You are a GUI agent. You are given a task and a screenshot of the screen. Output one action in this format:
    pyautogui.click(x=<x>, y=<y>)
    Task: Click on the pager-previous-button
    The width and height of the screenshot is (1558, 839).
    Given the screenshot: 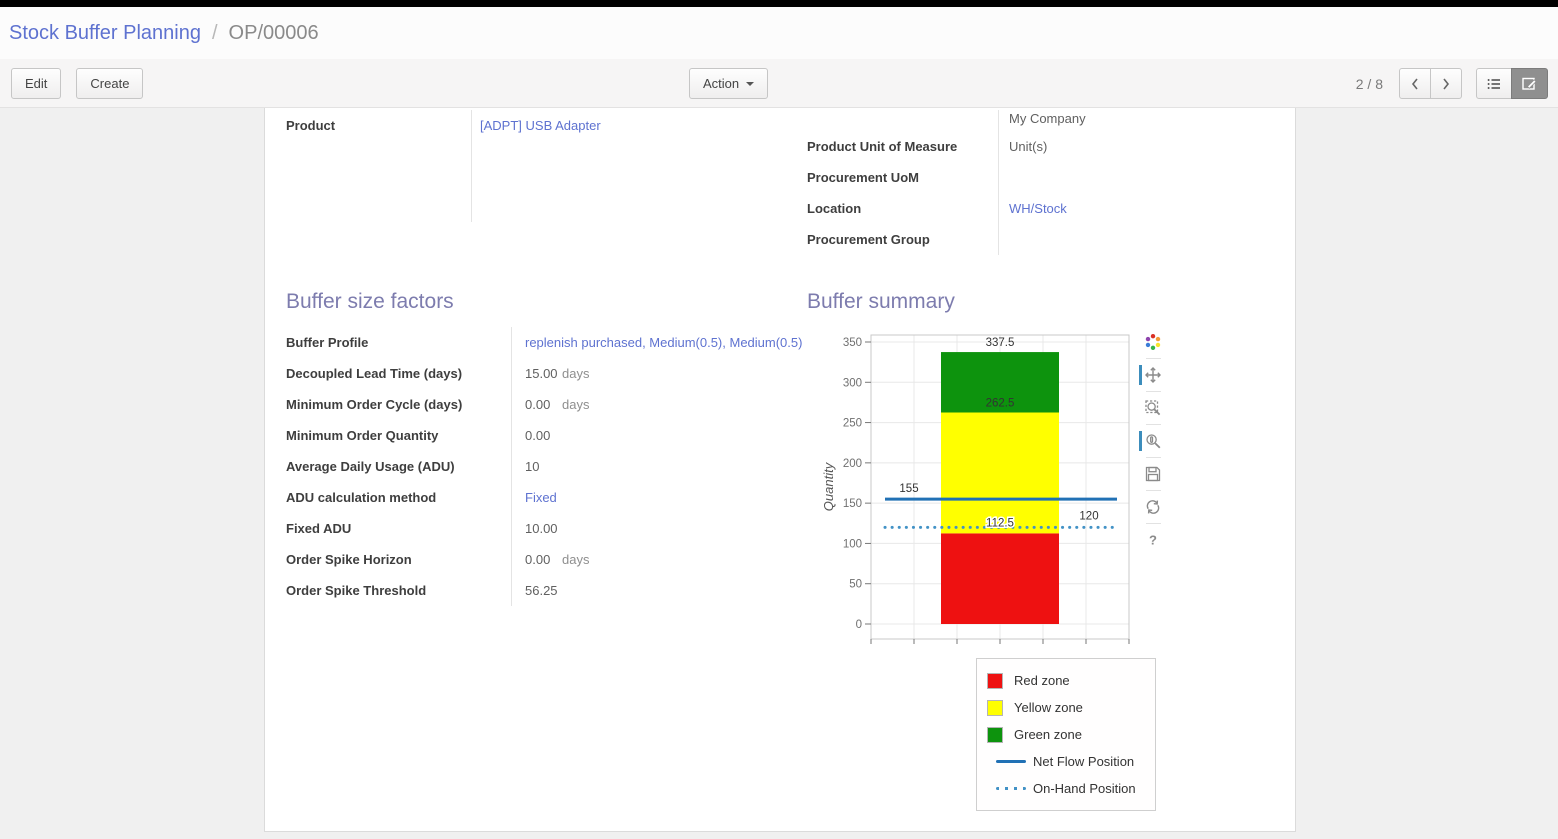 What is the action you would take?
    pyautogui.click(x=1415, y=83)
    